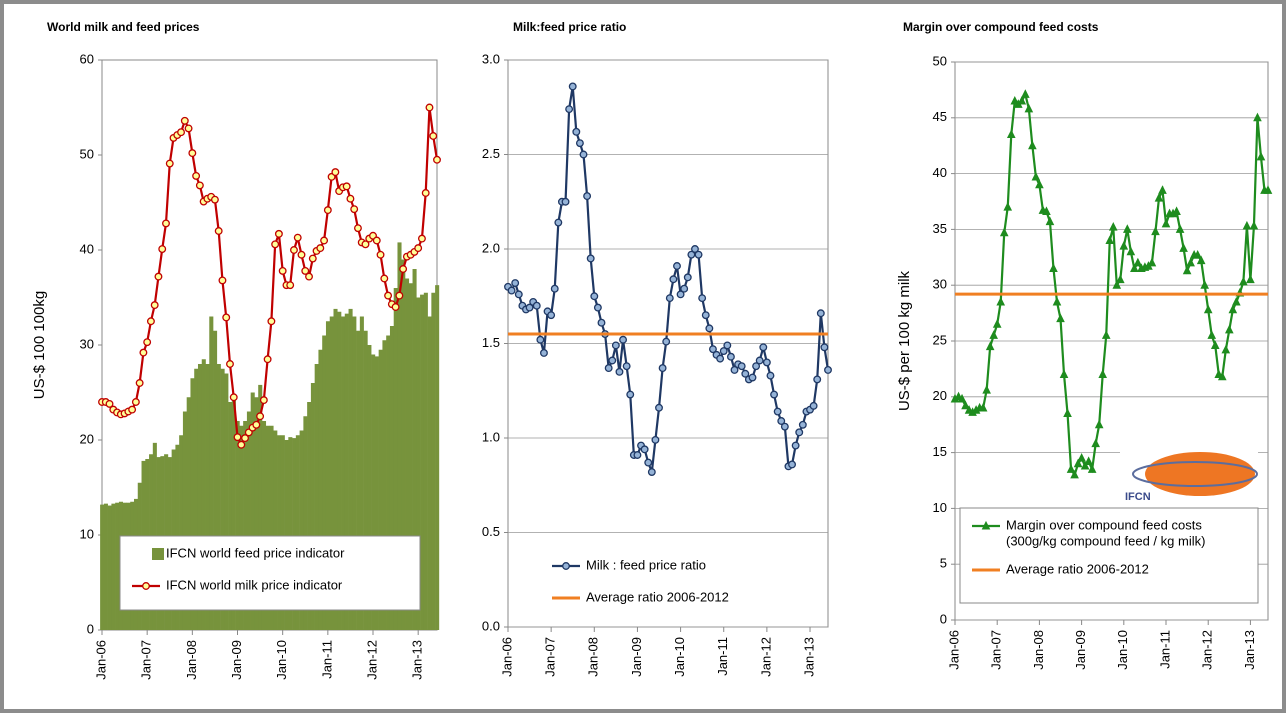 The width and height of the screenshot is (1286, 718). Describe the element at coordinates (255, 552) in the screenshot. I see `legend-label: IFCN world feed price indicator` at that location.